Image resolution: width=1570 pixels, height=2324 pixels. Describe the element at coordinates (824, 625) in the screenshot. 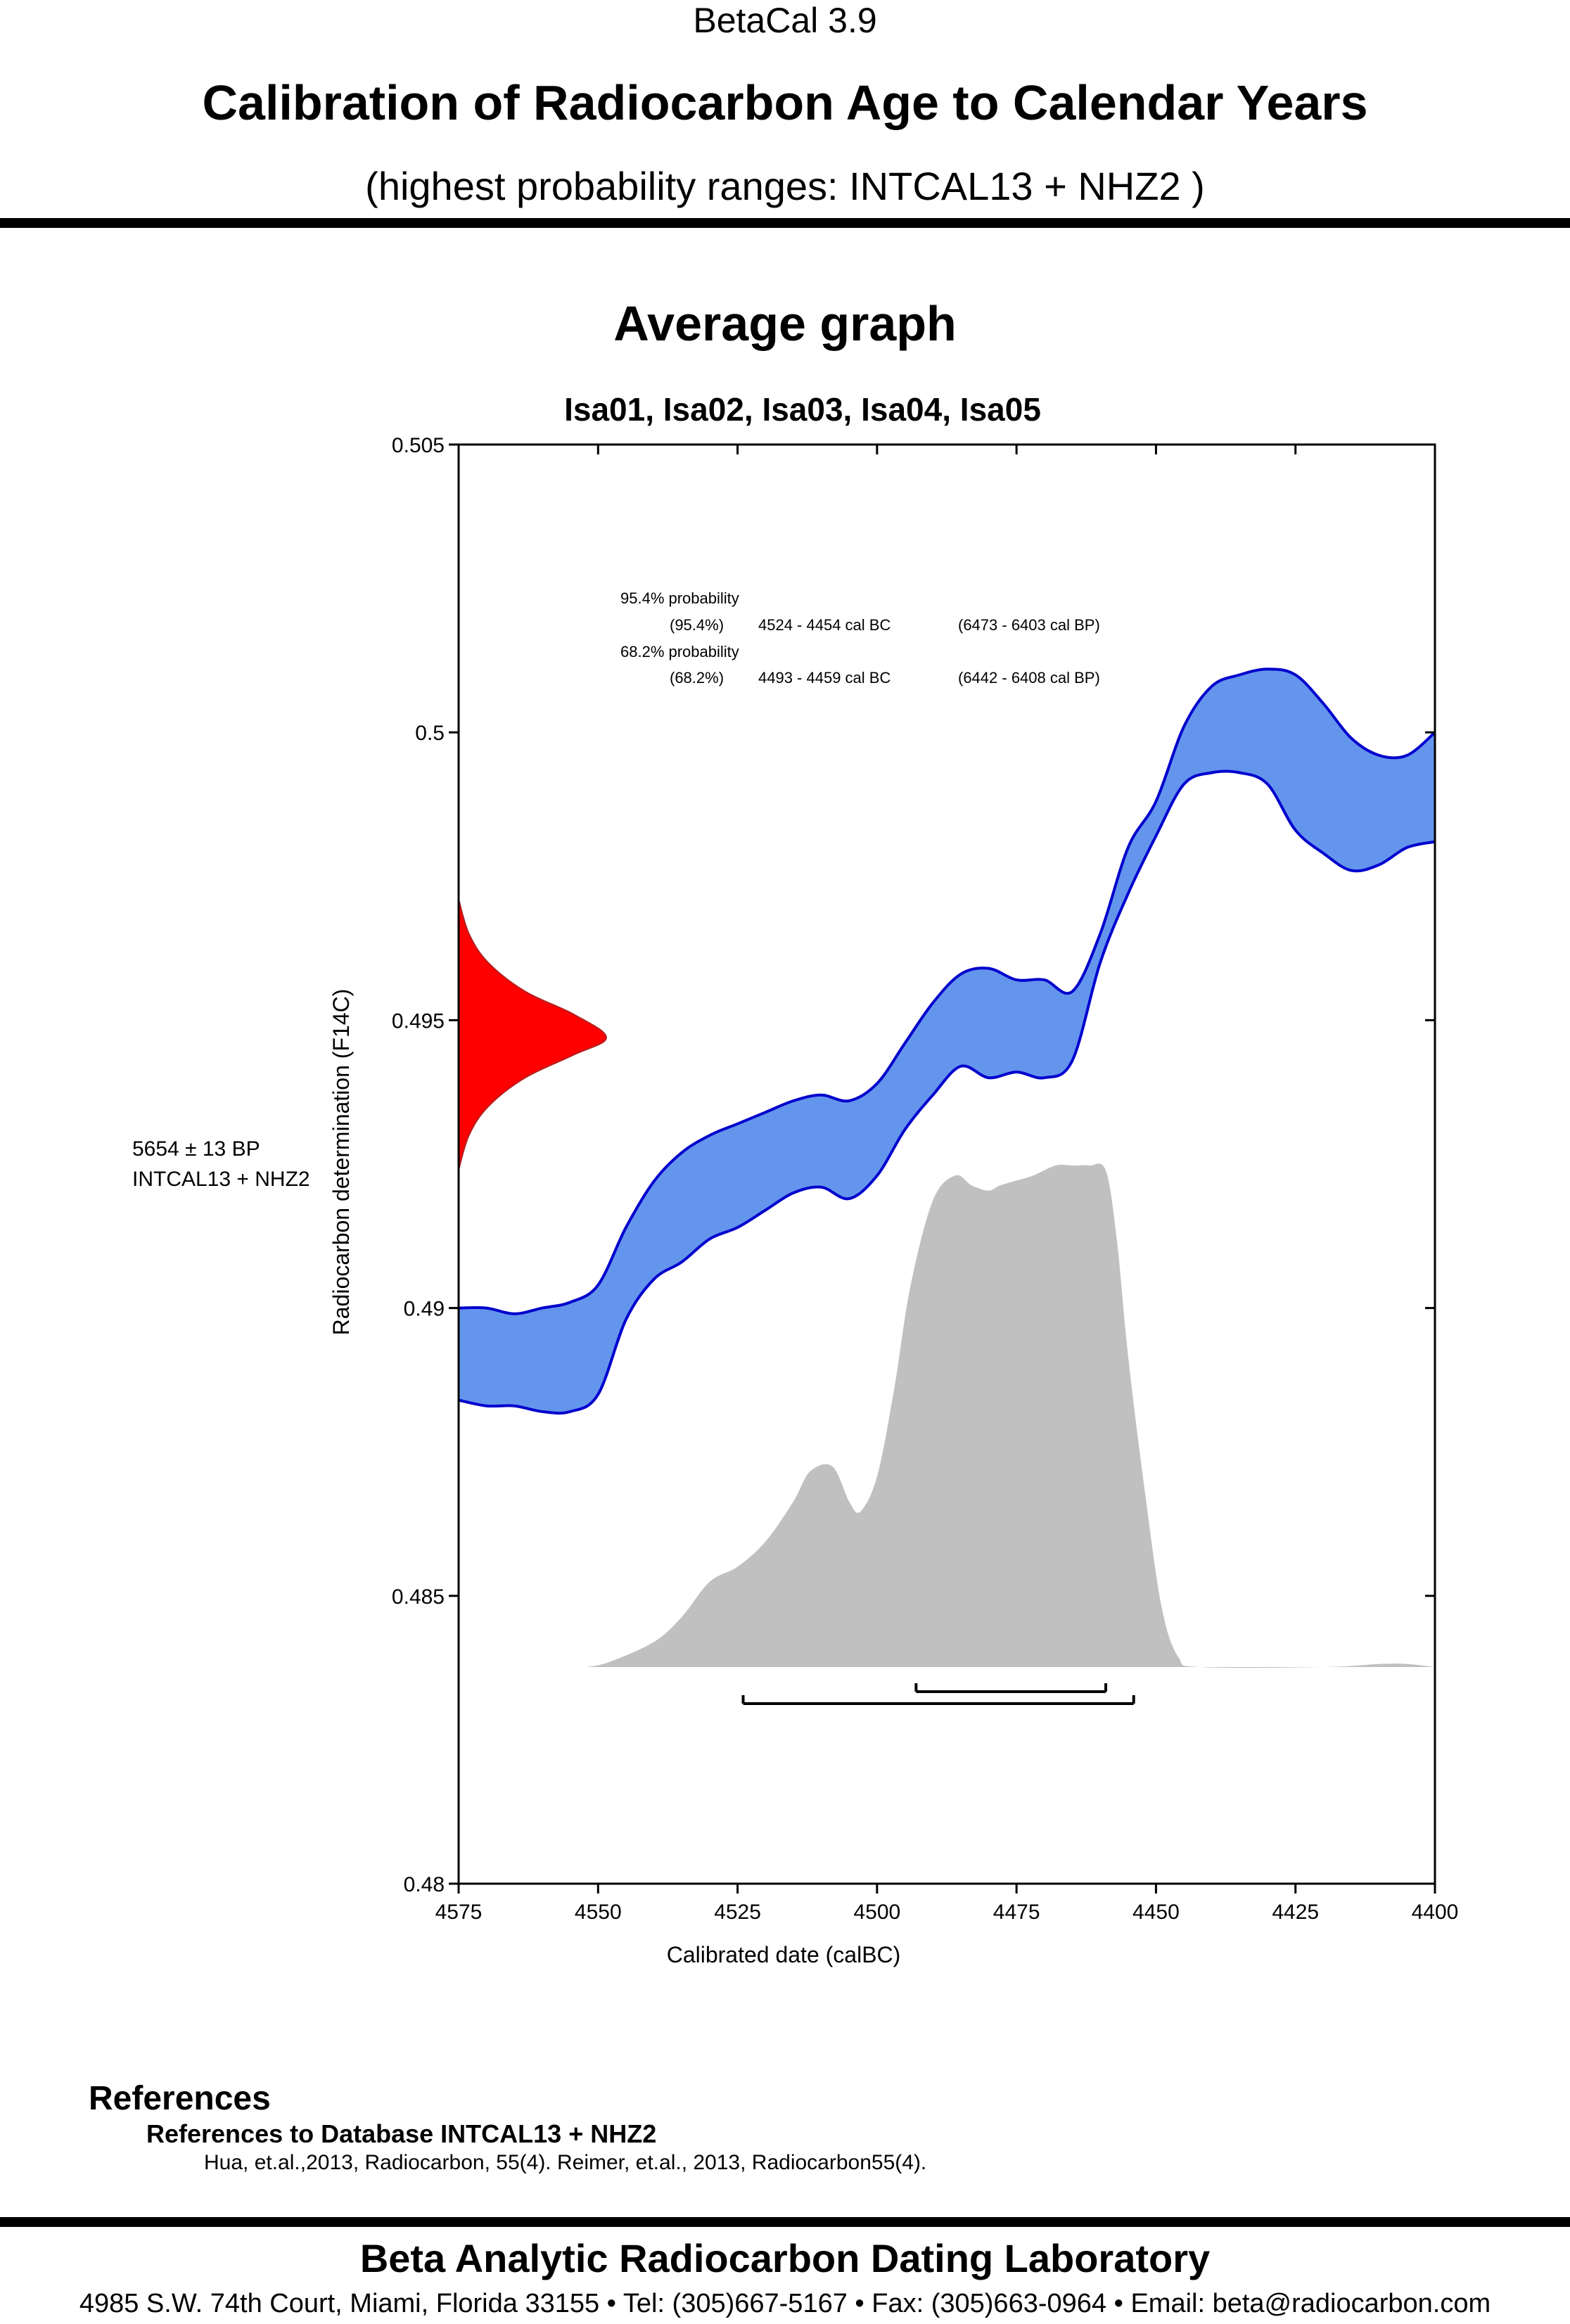

I see `range-95-calbc: 4524 - 4454 cal BC` at that location.